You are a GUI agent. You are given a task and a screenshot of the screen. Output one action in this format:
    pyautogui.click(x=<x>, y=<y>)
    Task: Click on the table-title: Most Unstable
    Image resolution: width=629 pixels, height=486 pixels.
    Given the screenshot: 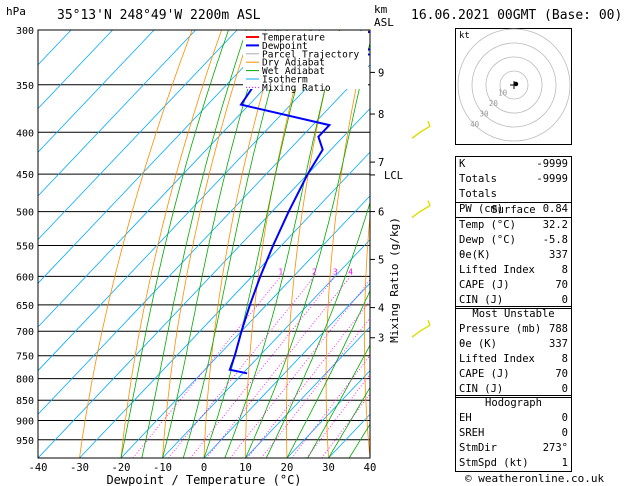 What is the action you would take?
    pyautogui.click(x=513, y=314)
    